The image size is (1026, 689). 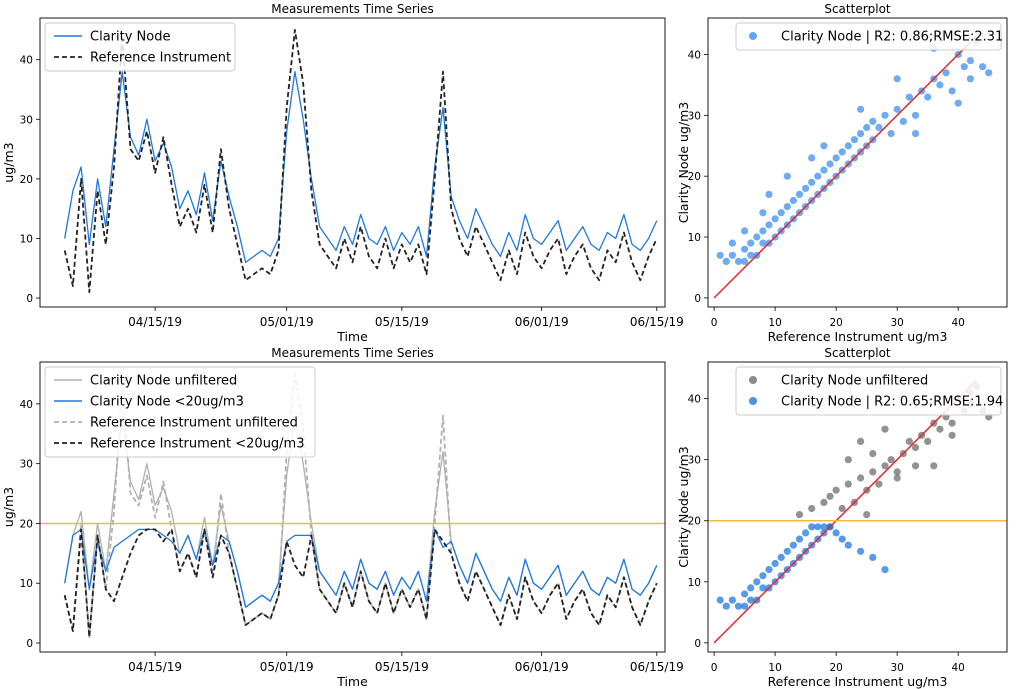 What do you see at coordinates (130, 37) in the screenshot?
I see `legend-label: Clarity Node` at bounding box center [130, 37].